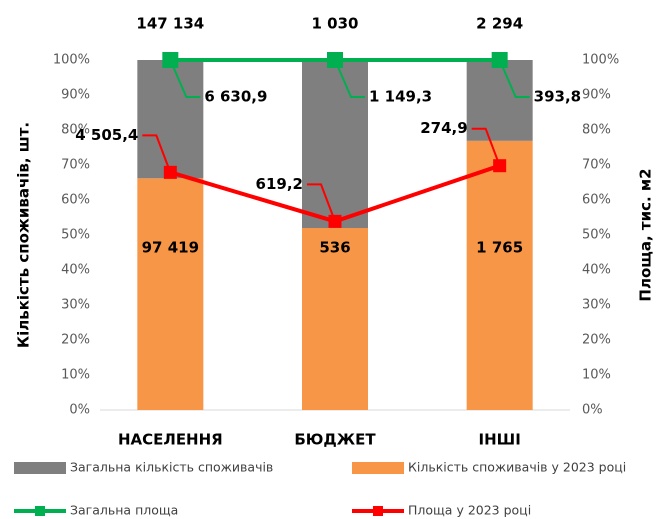 The image size is (660, 519). What do you see at coordinates (596, 270) in the screenshot?
I see `y2-tick-label: 40%` at bounding box center [596, 270].